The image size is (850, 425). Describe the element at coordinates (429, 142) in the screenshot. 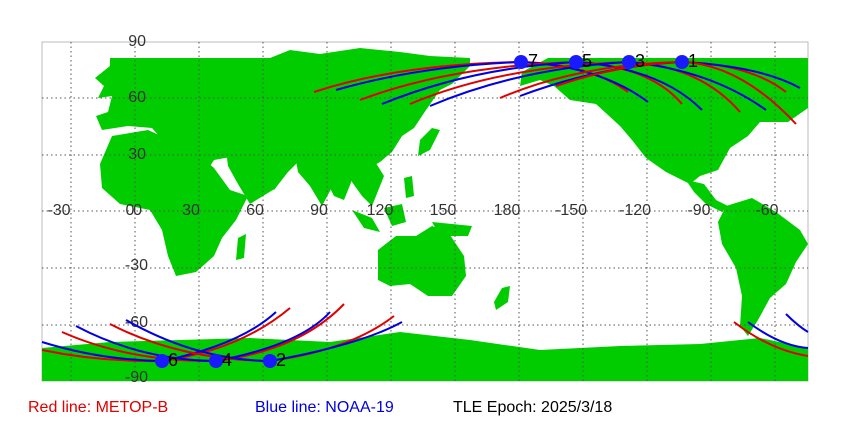

I see `landmass-japan` at that location.